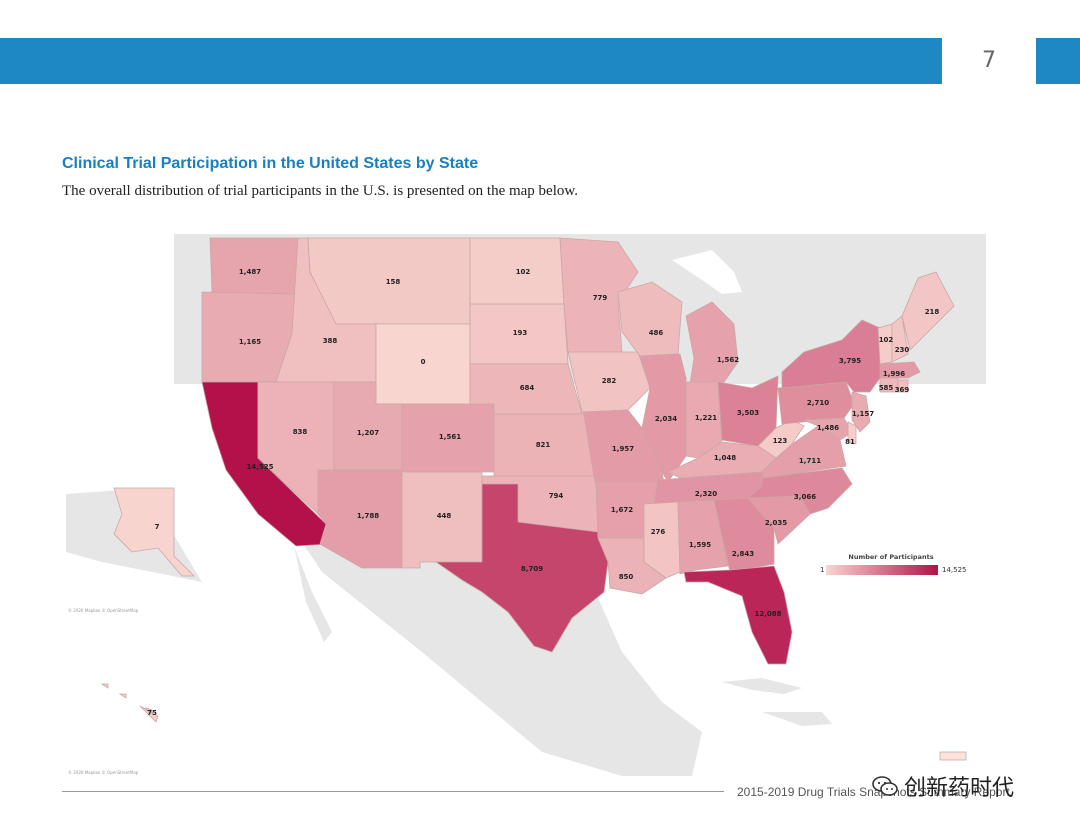 This screenshot has height=834, width=1080. What do you see at coordinates (250, 272) in the screenshot?
I see `state-label-wa: 1,487` at bounding box center [250, 272].